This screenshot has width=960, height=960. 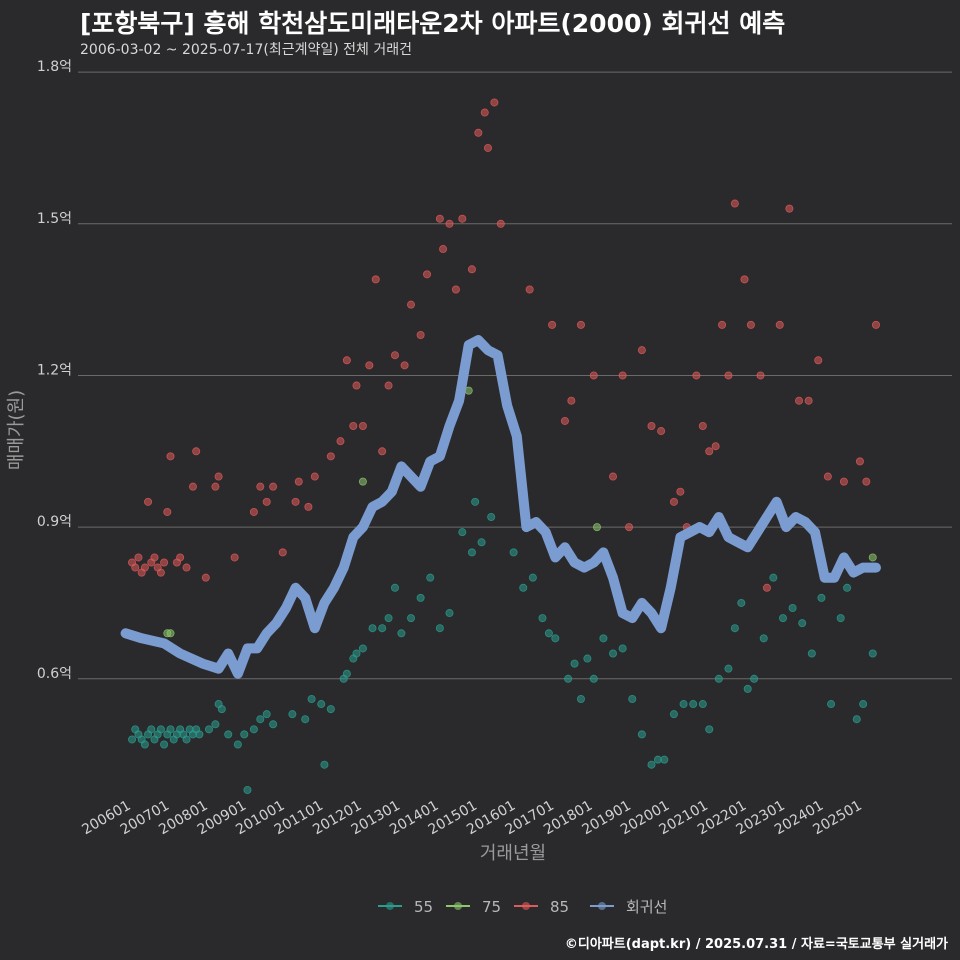 I want to click on chart-subtitle: 2006-03-02 ~ 2025-07-17(최근계약일) 전체 거래건, so click(x=246, y=50).